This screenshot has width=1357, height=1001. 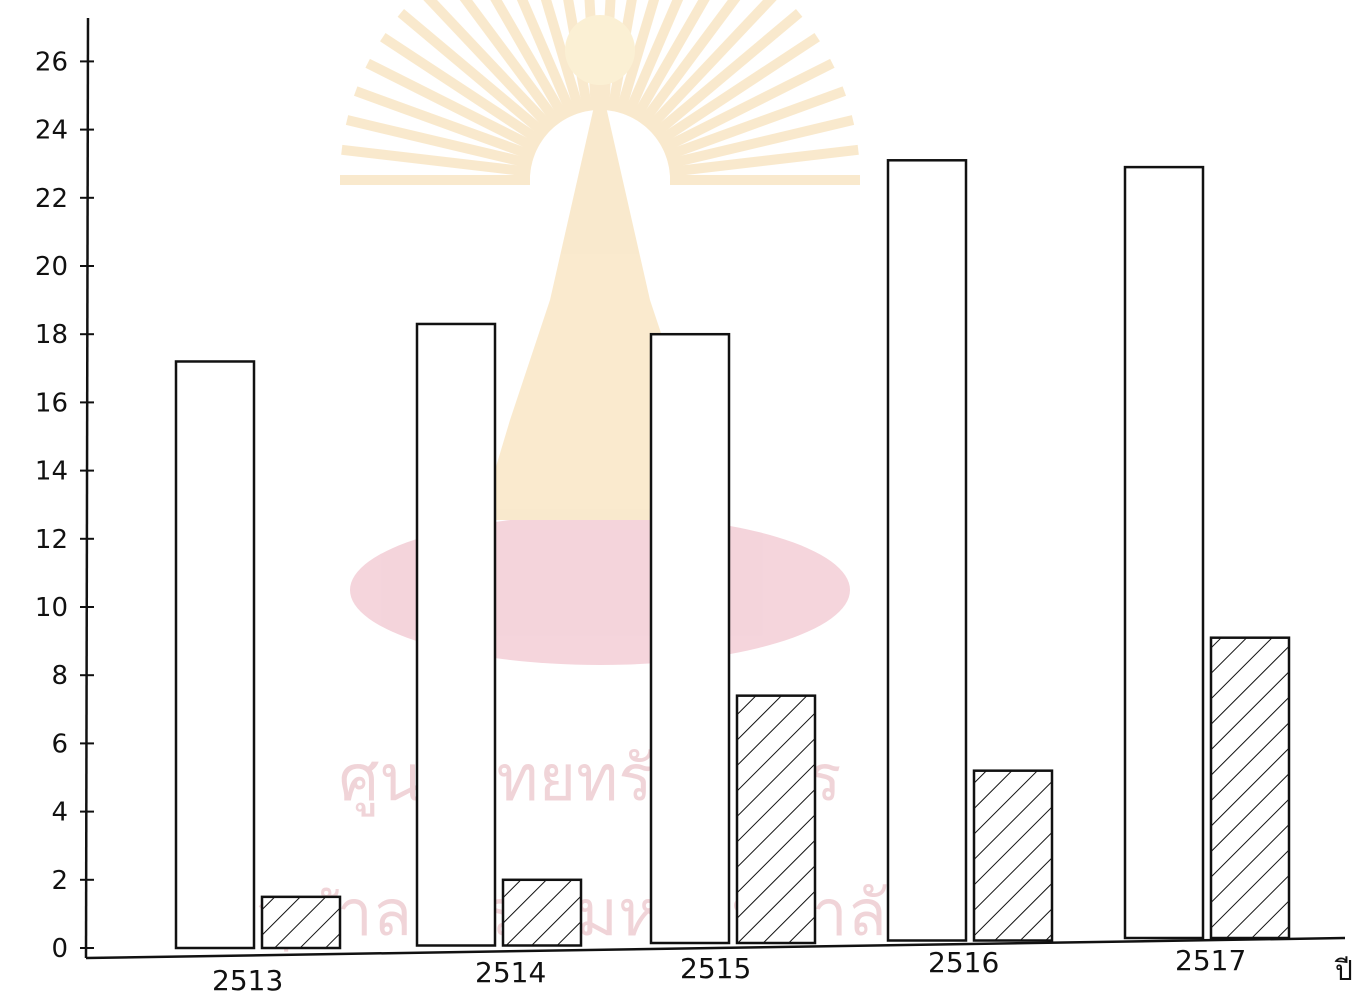 What do you see at coordinates (1210, 960) in the screenshot?
I see `x-tick-label: 2517` at bounding box center [1210, 960].